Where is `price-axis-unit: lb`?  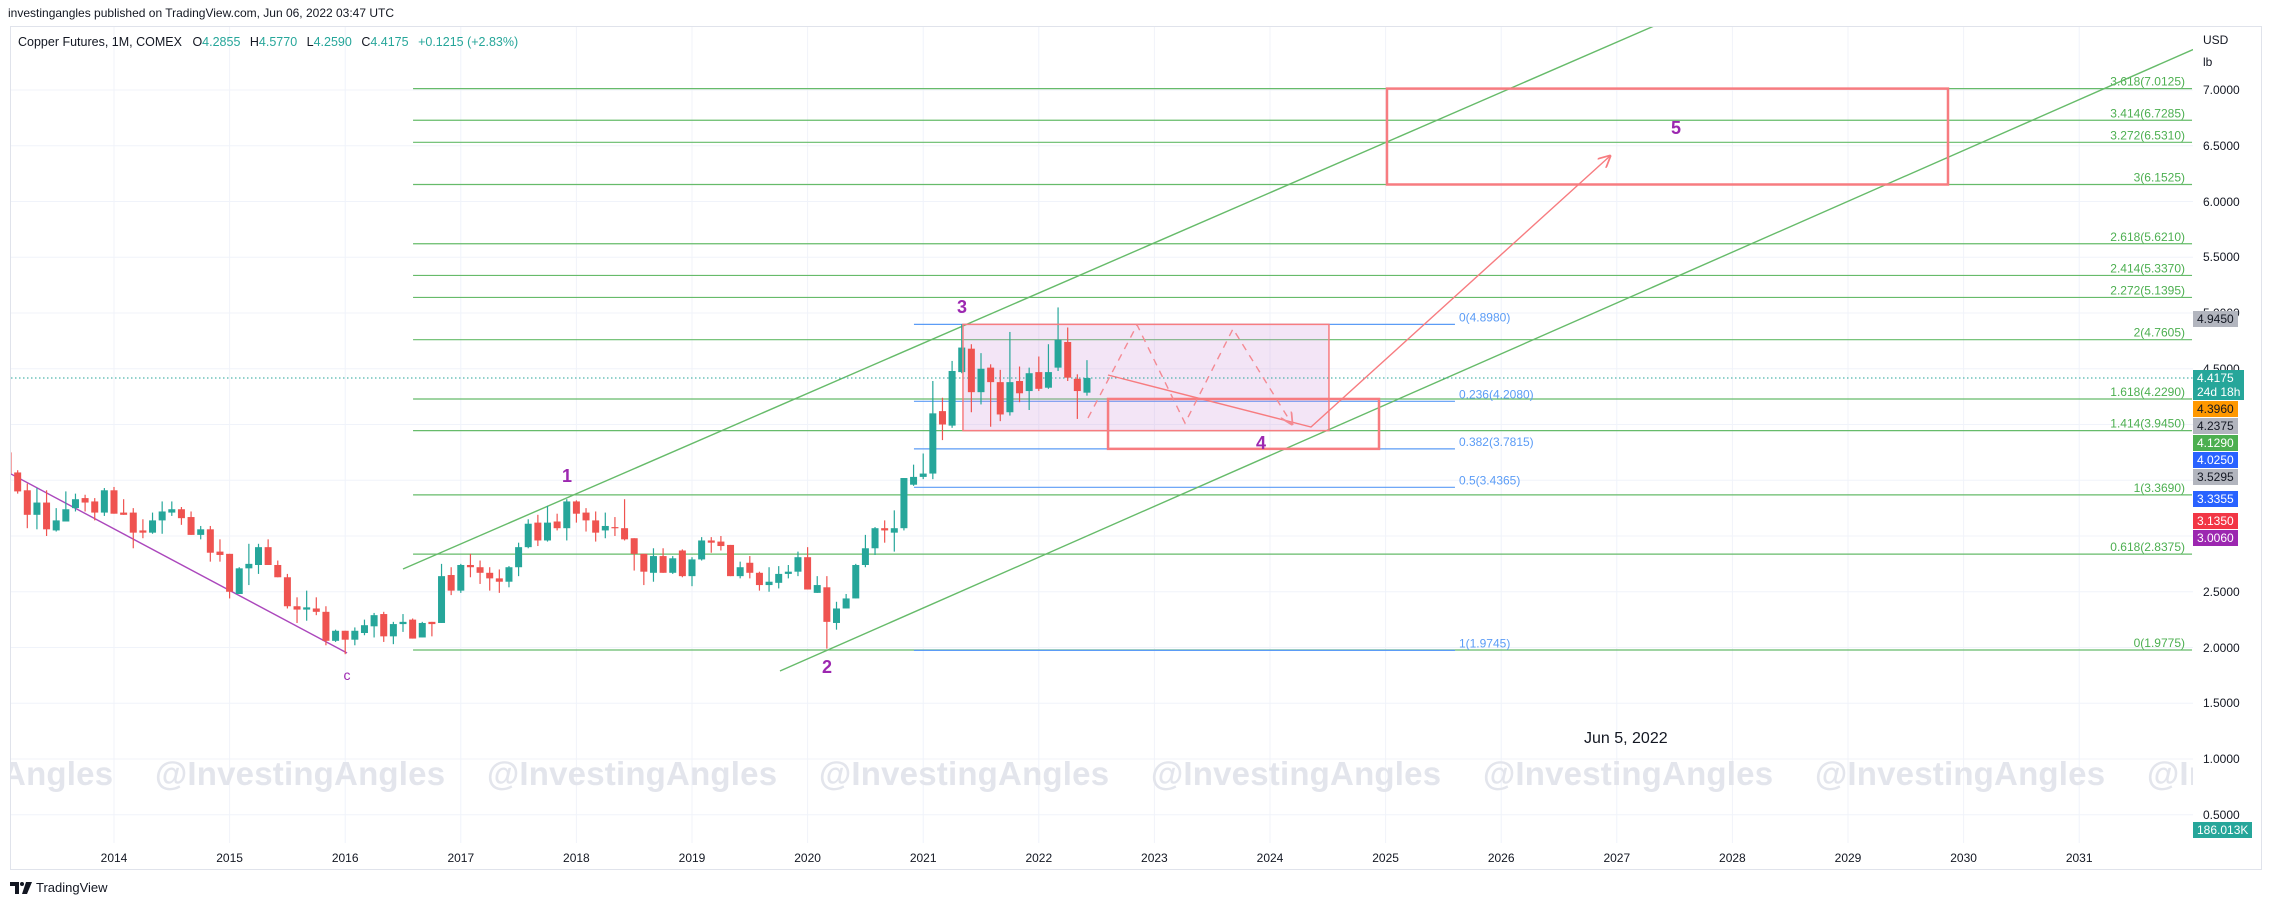 price-axis-unit: lb is located at coordinates (2208, 62).